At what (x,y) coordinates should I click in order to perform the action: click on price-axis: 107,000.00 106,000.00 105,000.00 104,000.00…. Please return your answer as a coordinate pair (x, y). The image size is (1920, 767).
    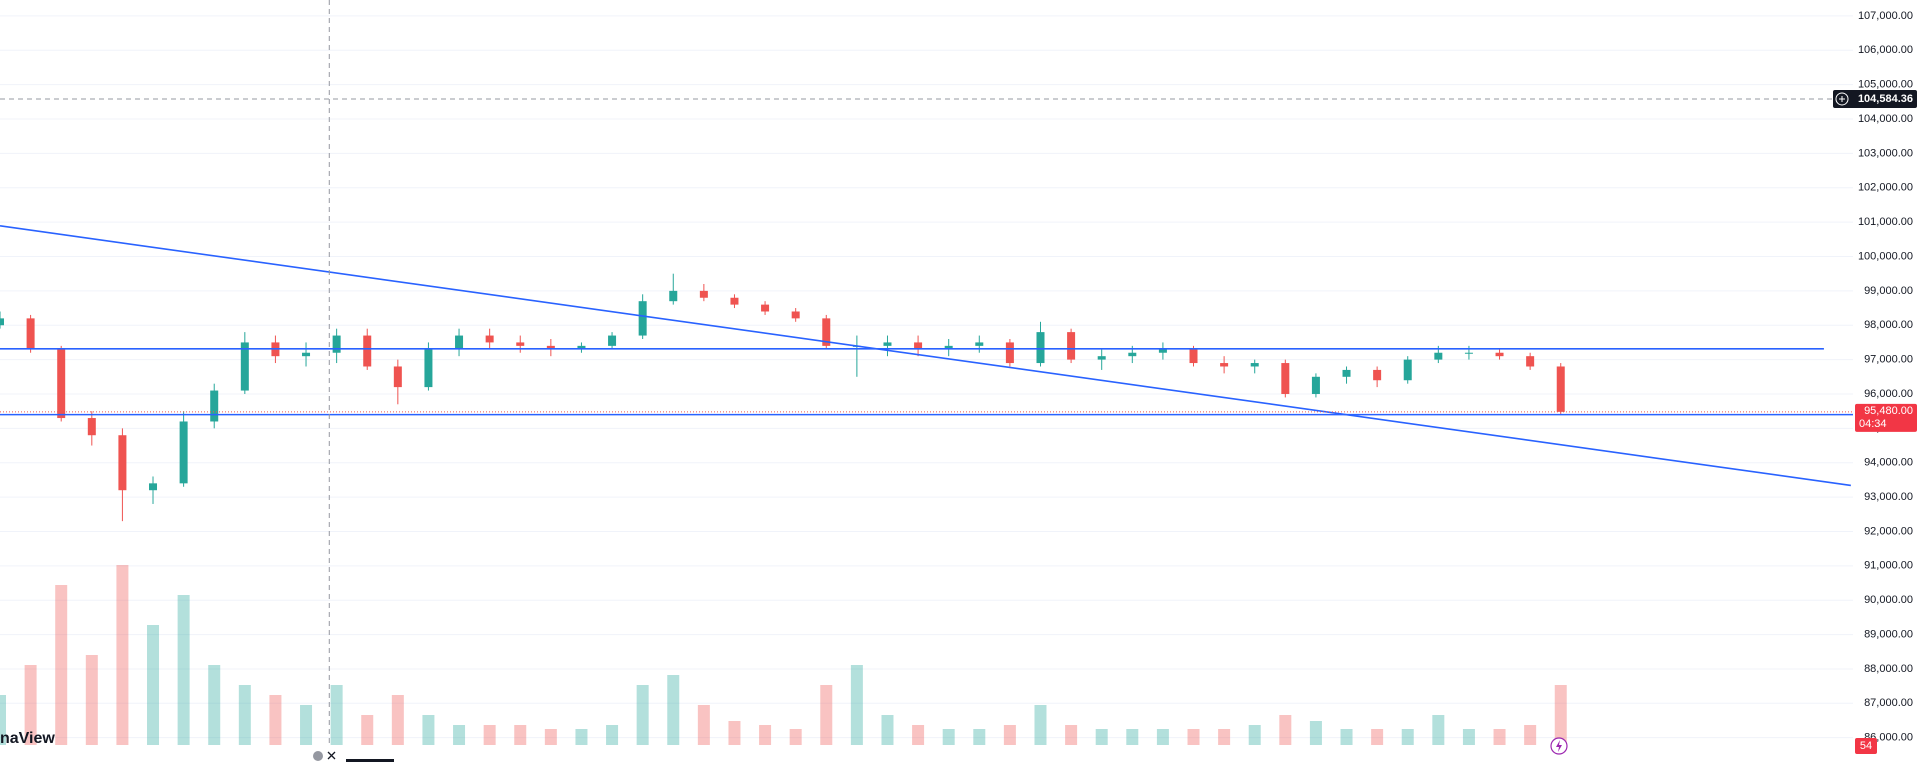
    Looking at the image, I should click on (1875, 382).